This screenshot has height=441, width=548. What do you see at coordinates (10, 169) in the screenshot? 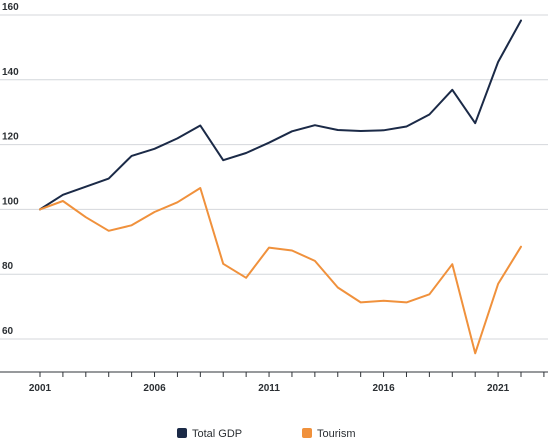
I see `y-tick-labels: 60 80 100 120 140 160` at bounding box center [10, 169].